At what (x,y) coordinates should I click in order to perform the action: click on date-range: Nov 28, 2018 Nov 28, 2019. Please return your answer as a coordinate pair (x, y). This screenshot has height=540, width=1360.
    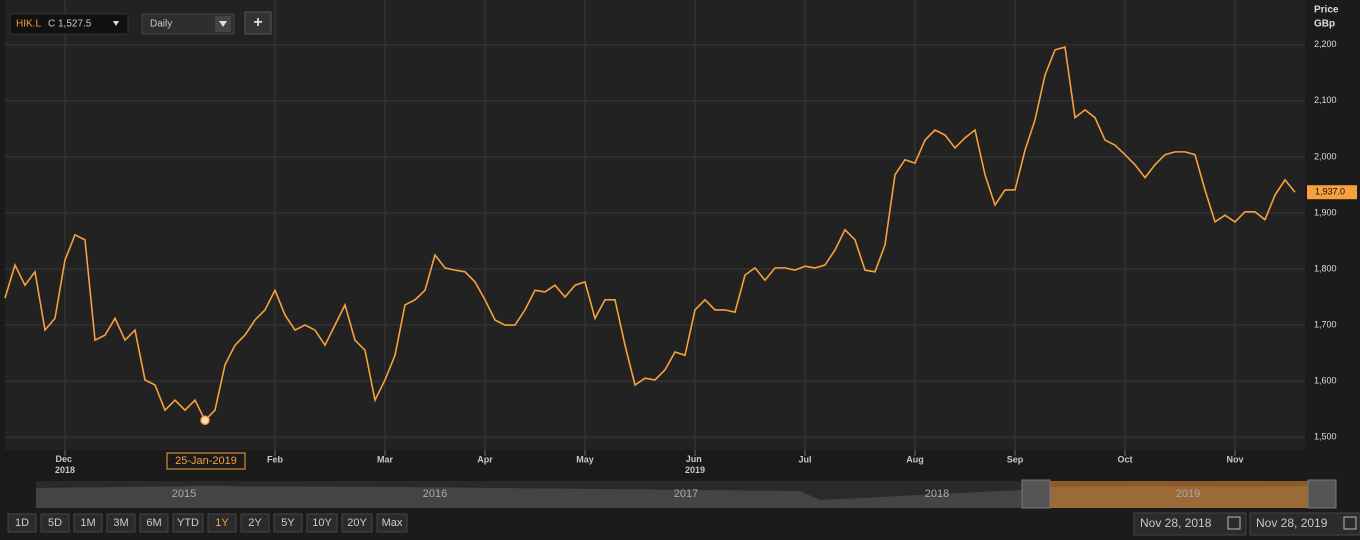
    Looking at the image, I should click on (1246, 524).